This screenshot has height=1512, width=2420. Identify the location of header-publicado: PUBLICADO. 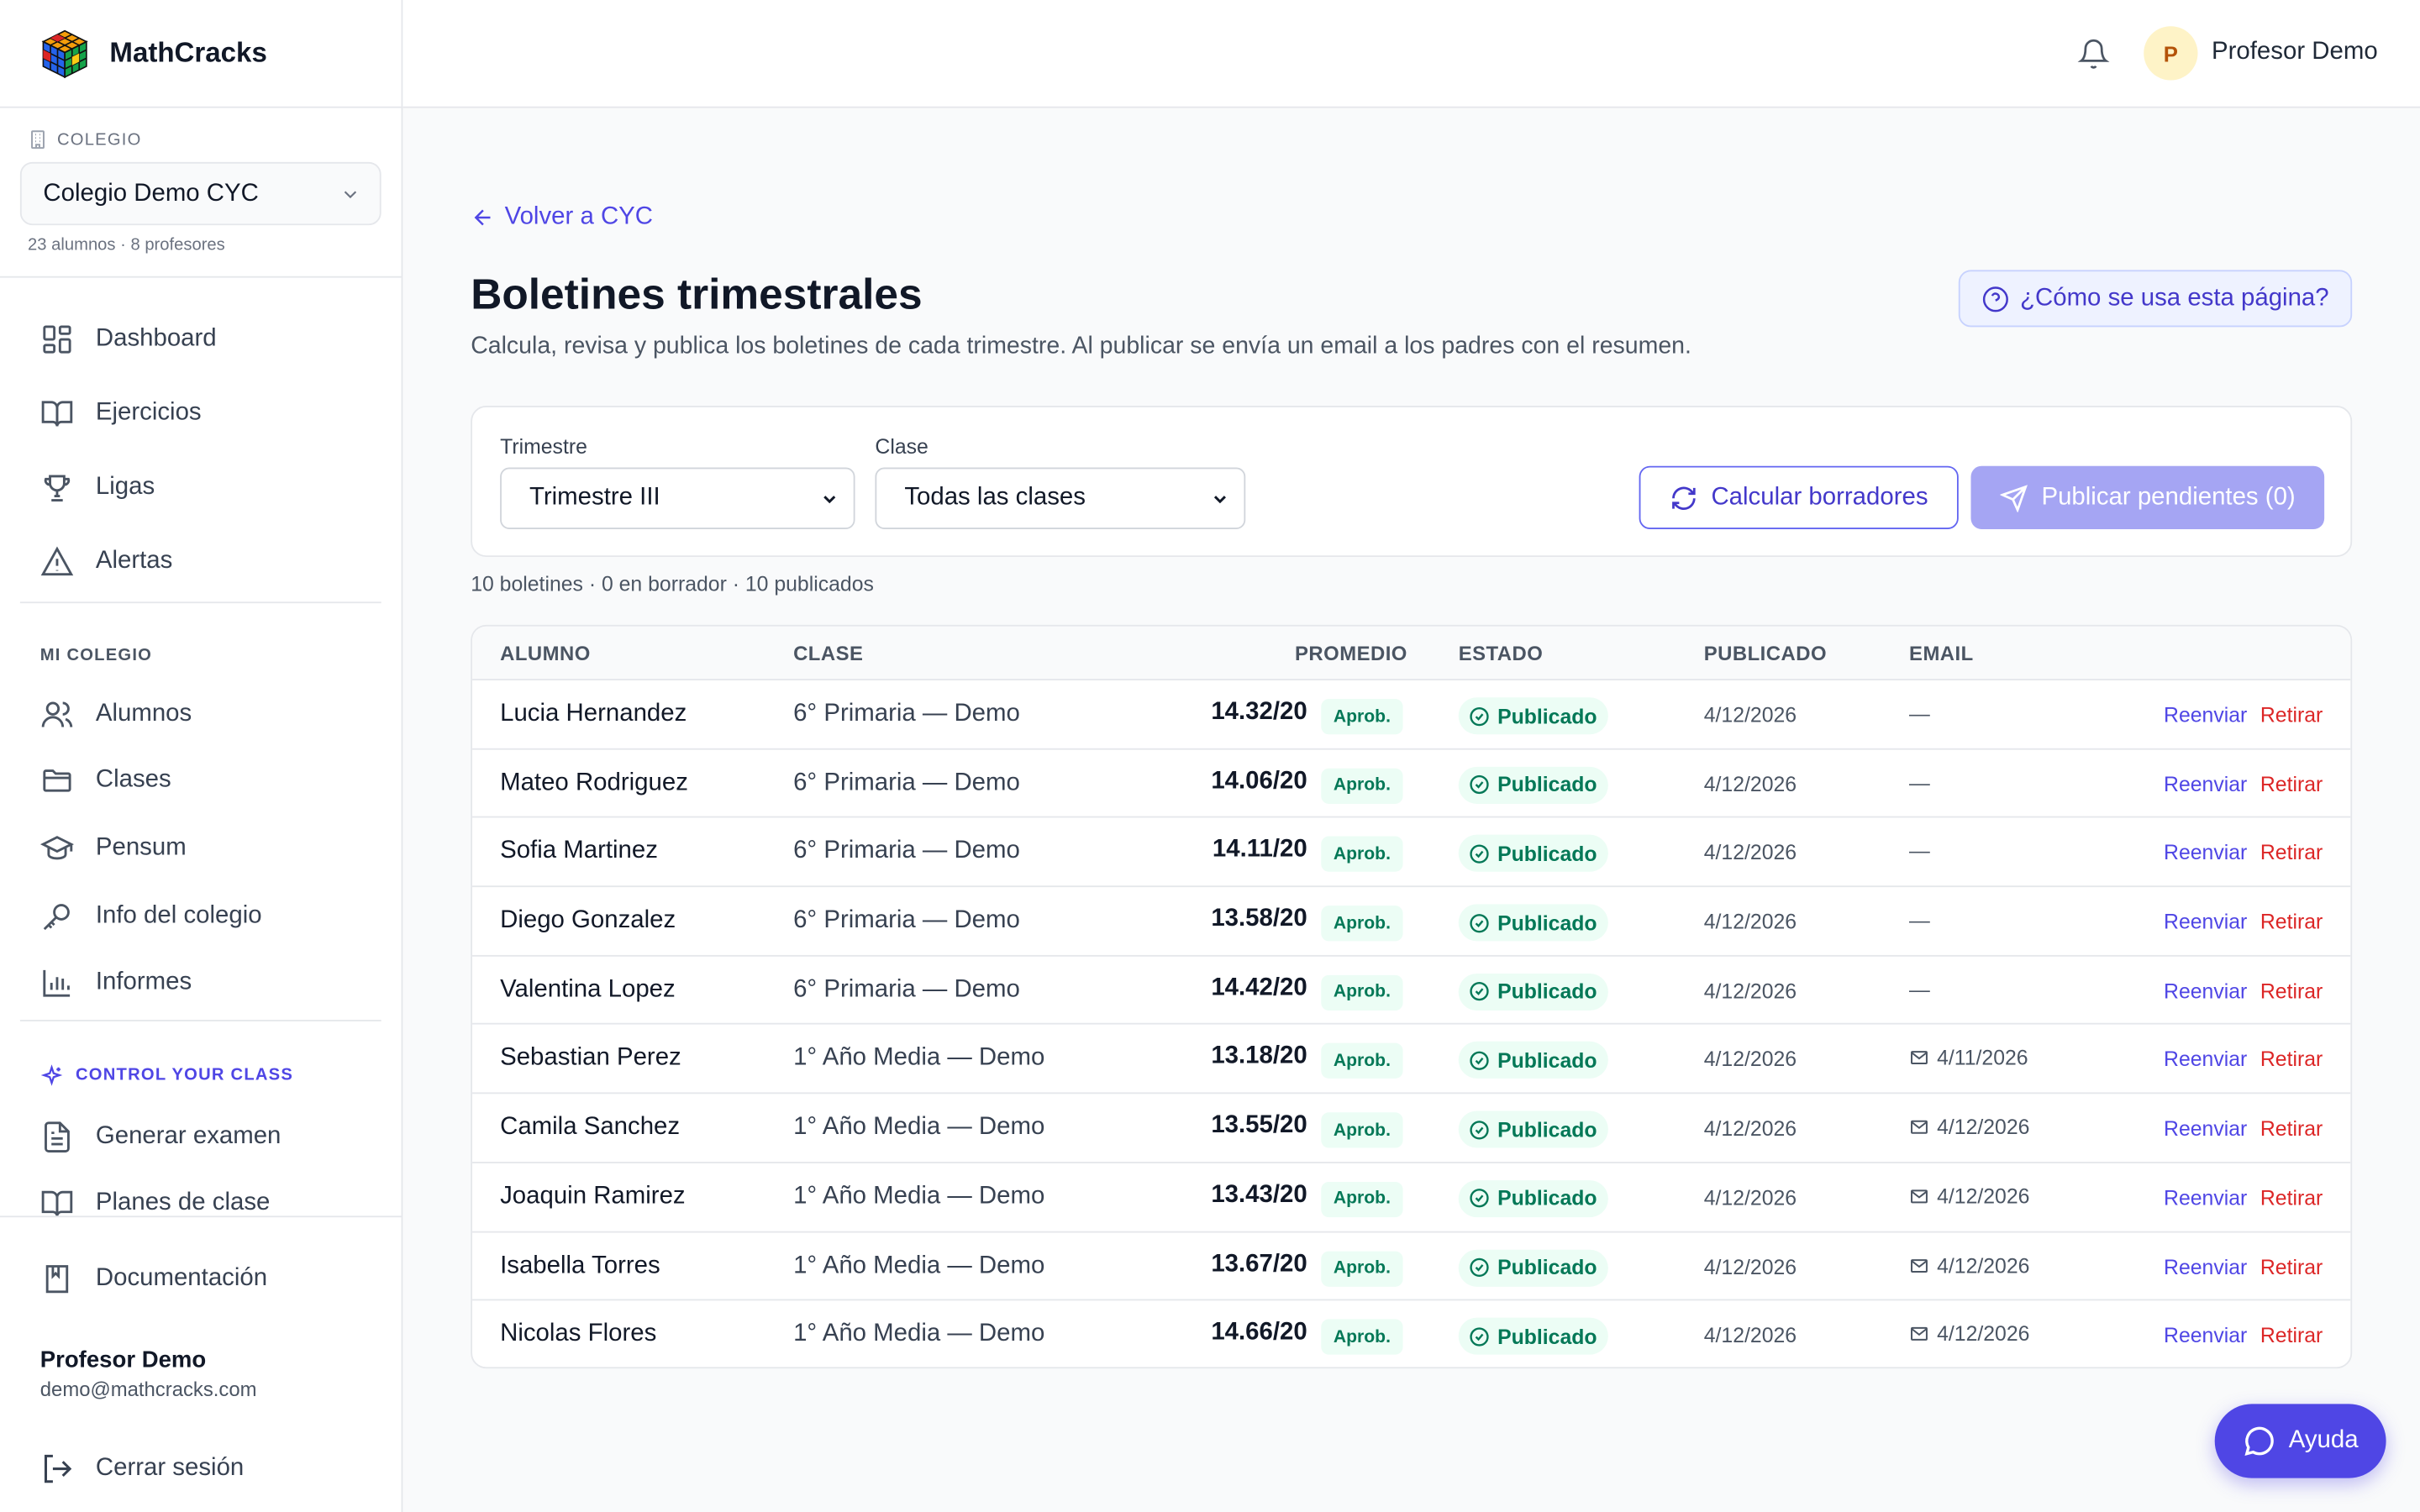
(1765, 653).